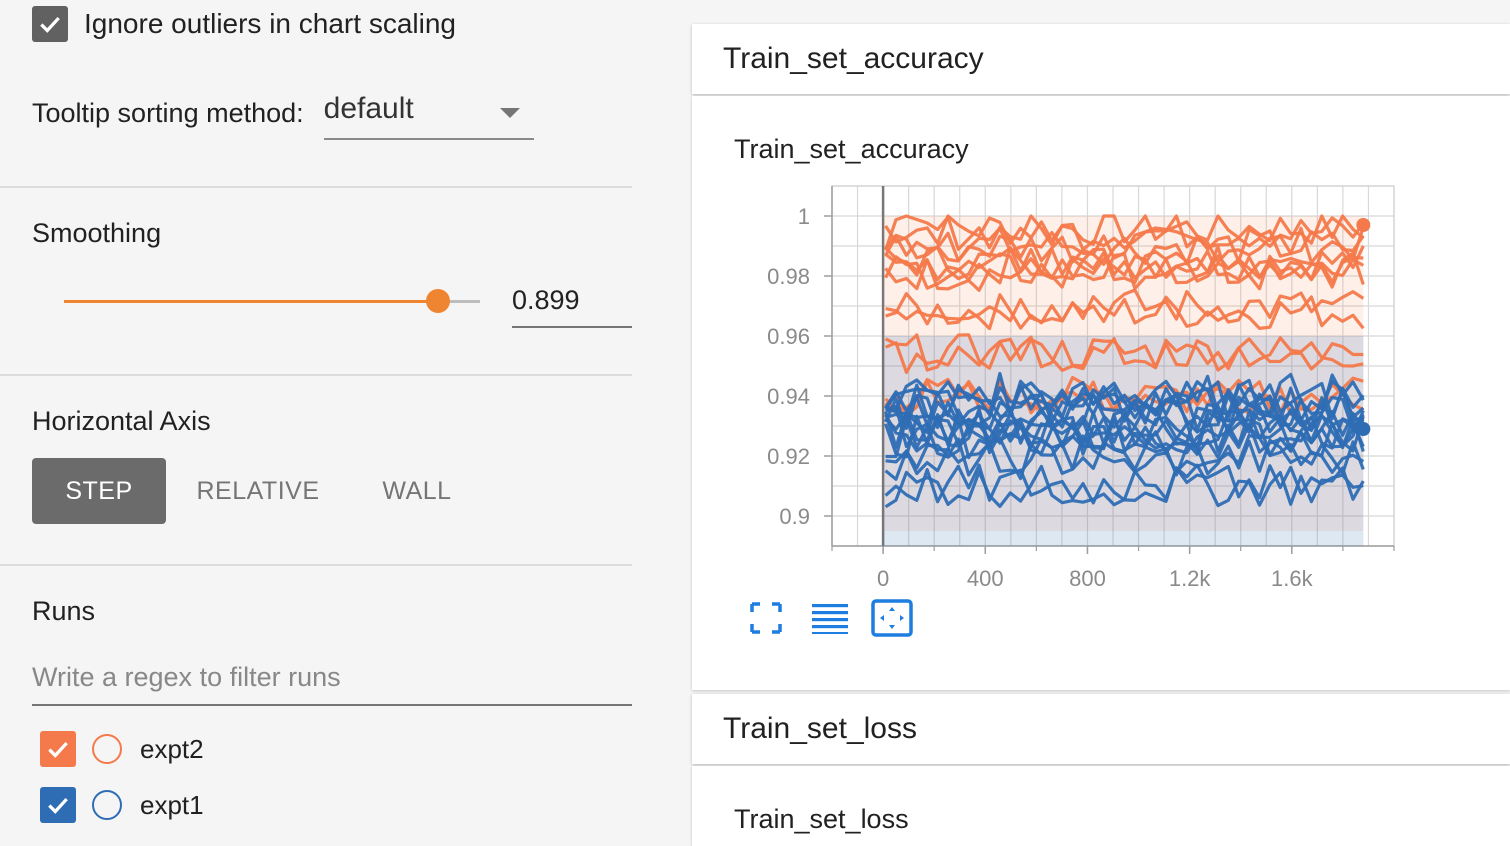  Describe the element at coordinates (64, 611) in the screenshot. I see `runs-title: Runs` at that location.